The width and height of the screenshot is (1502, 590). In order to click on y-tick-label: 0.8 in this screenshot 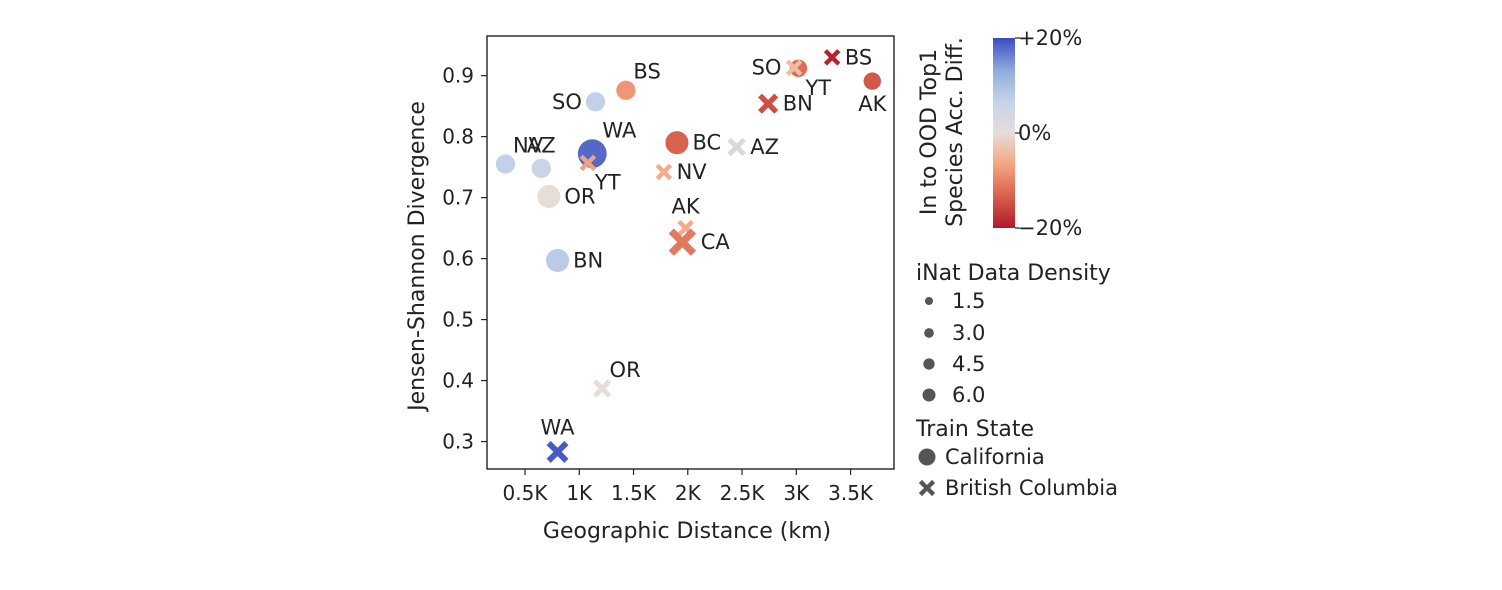, I will do `click(458, 137)`.